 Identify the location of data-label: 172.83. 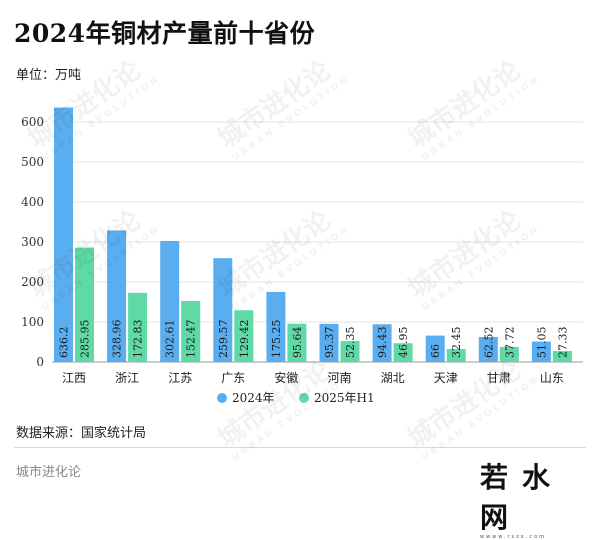
(138, 339).